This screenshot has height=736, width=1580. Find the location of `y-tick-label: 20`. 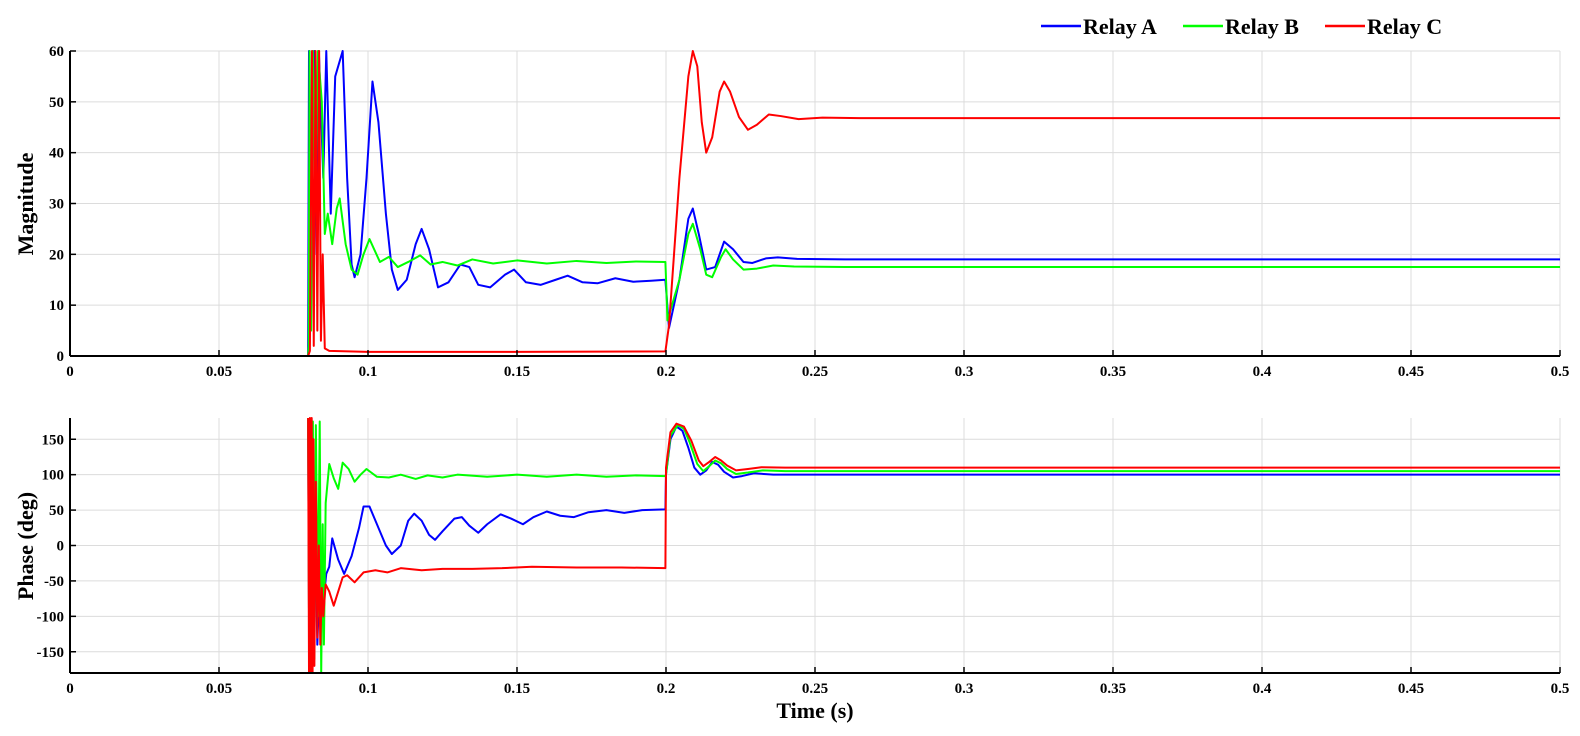

y-tick-label: 20 is located at coordinates (56, 255).